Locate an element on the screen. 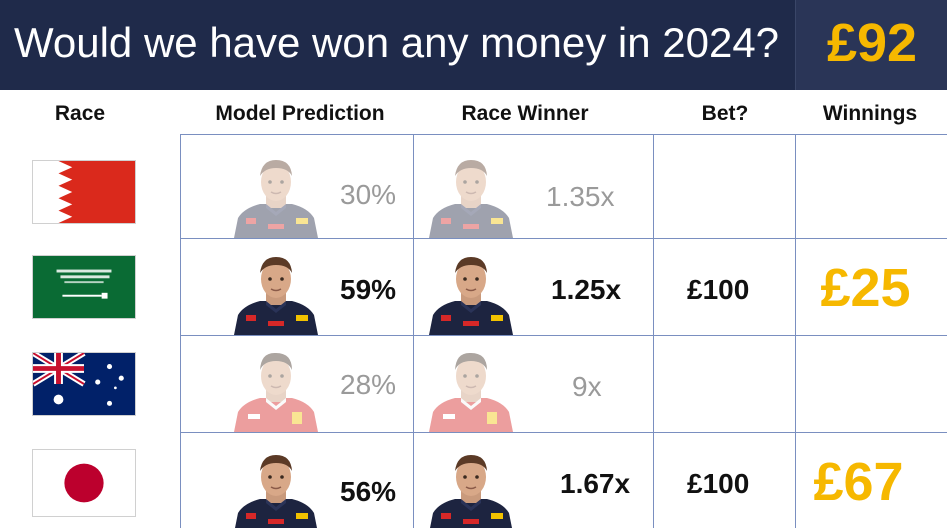  column-header-prediction: Model Prediction is located at coordinates (300, 113).